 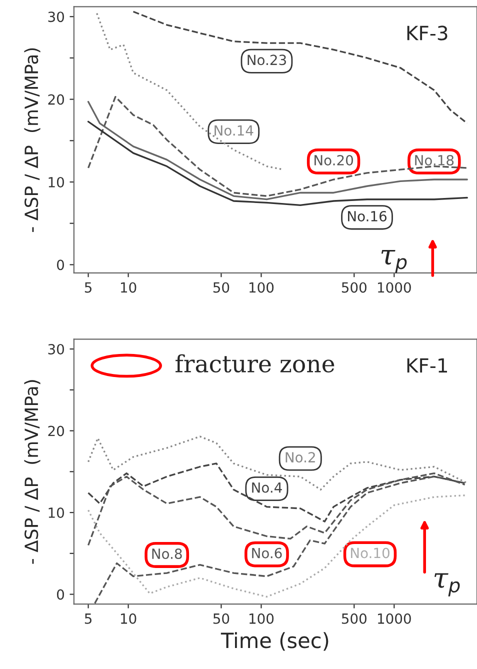 What do you see at coordinates (267, 487) in the screenshot?
I see `series-label: No.4` at bounding box center [267, 487].